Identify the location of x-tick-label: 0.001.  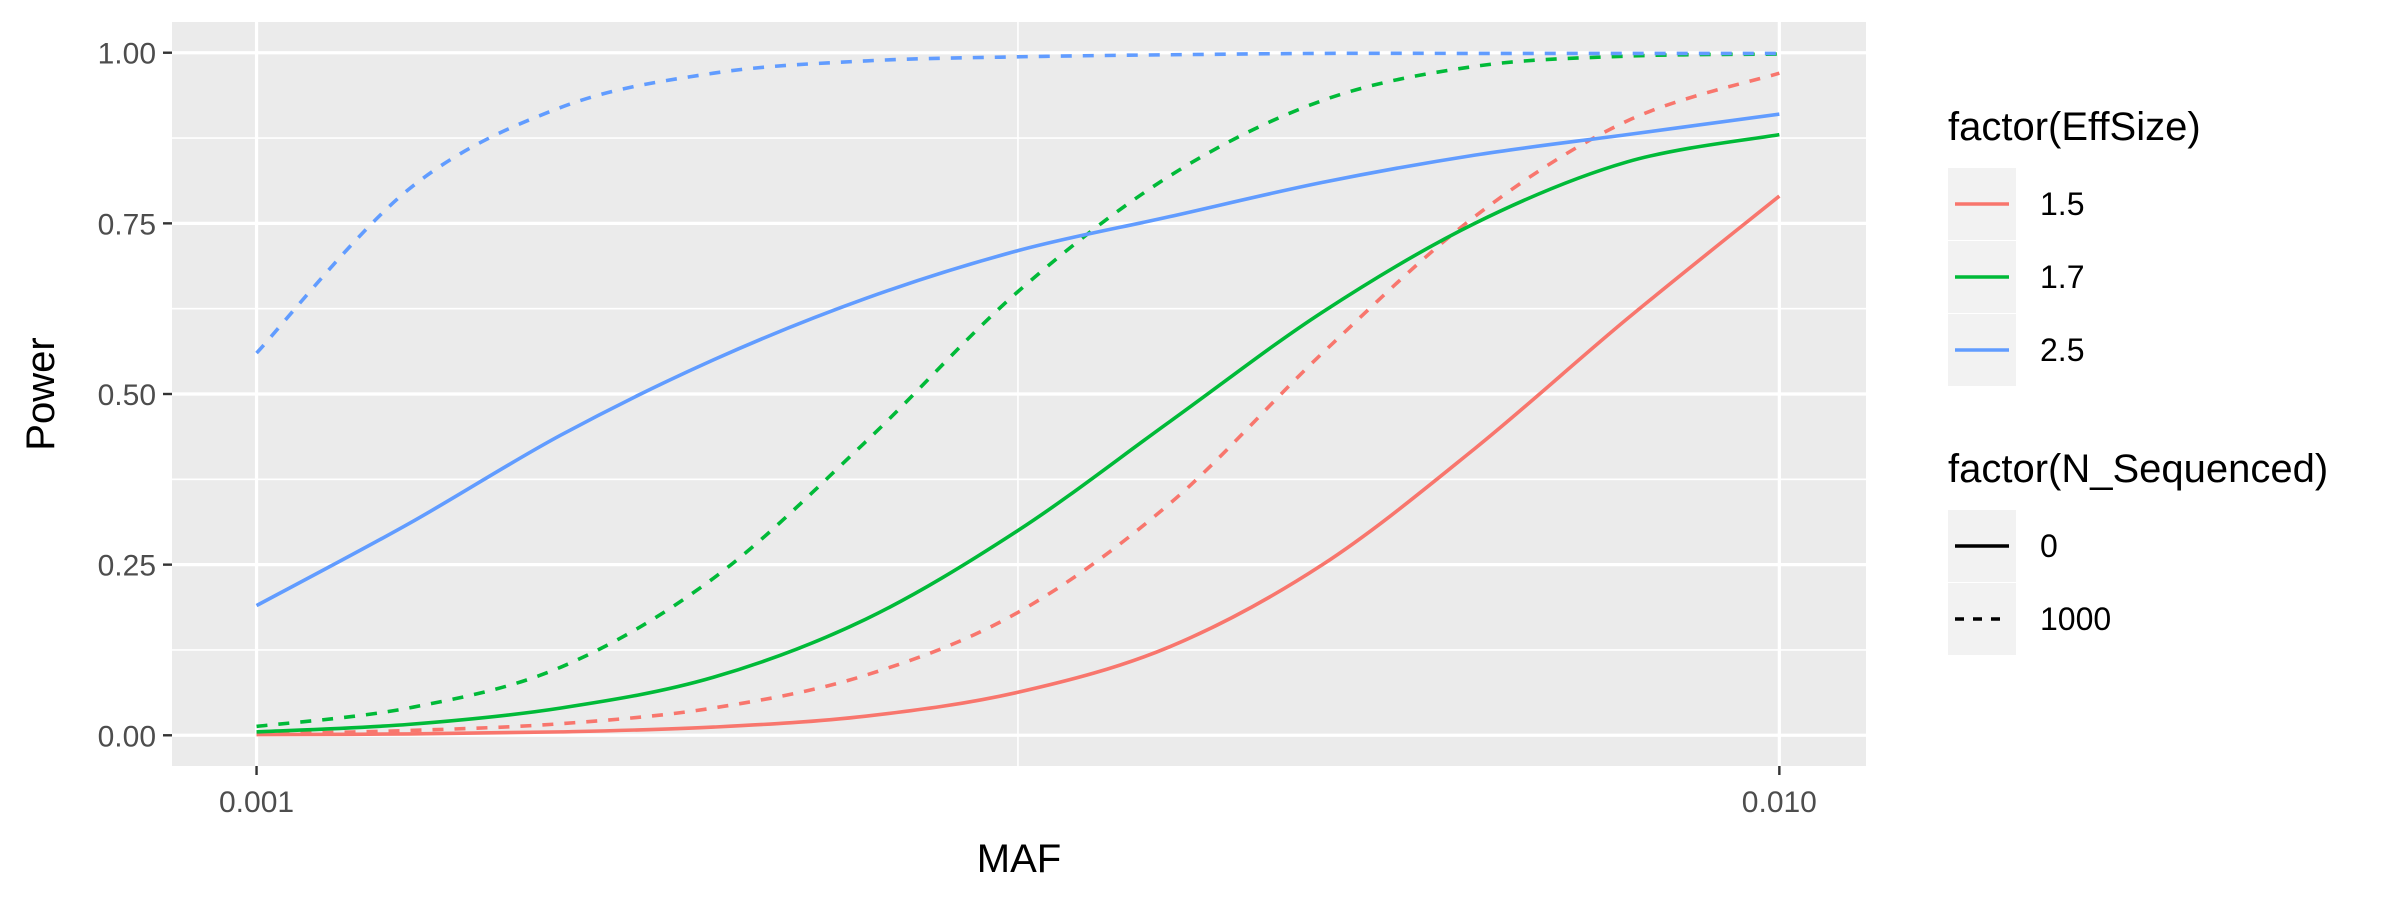
(256, 802).